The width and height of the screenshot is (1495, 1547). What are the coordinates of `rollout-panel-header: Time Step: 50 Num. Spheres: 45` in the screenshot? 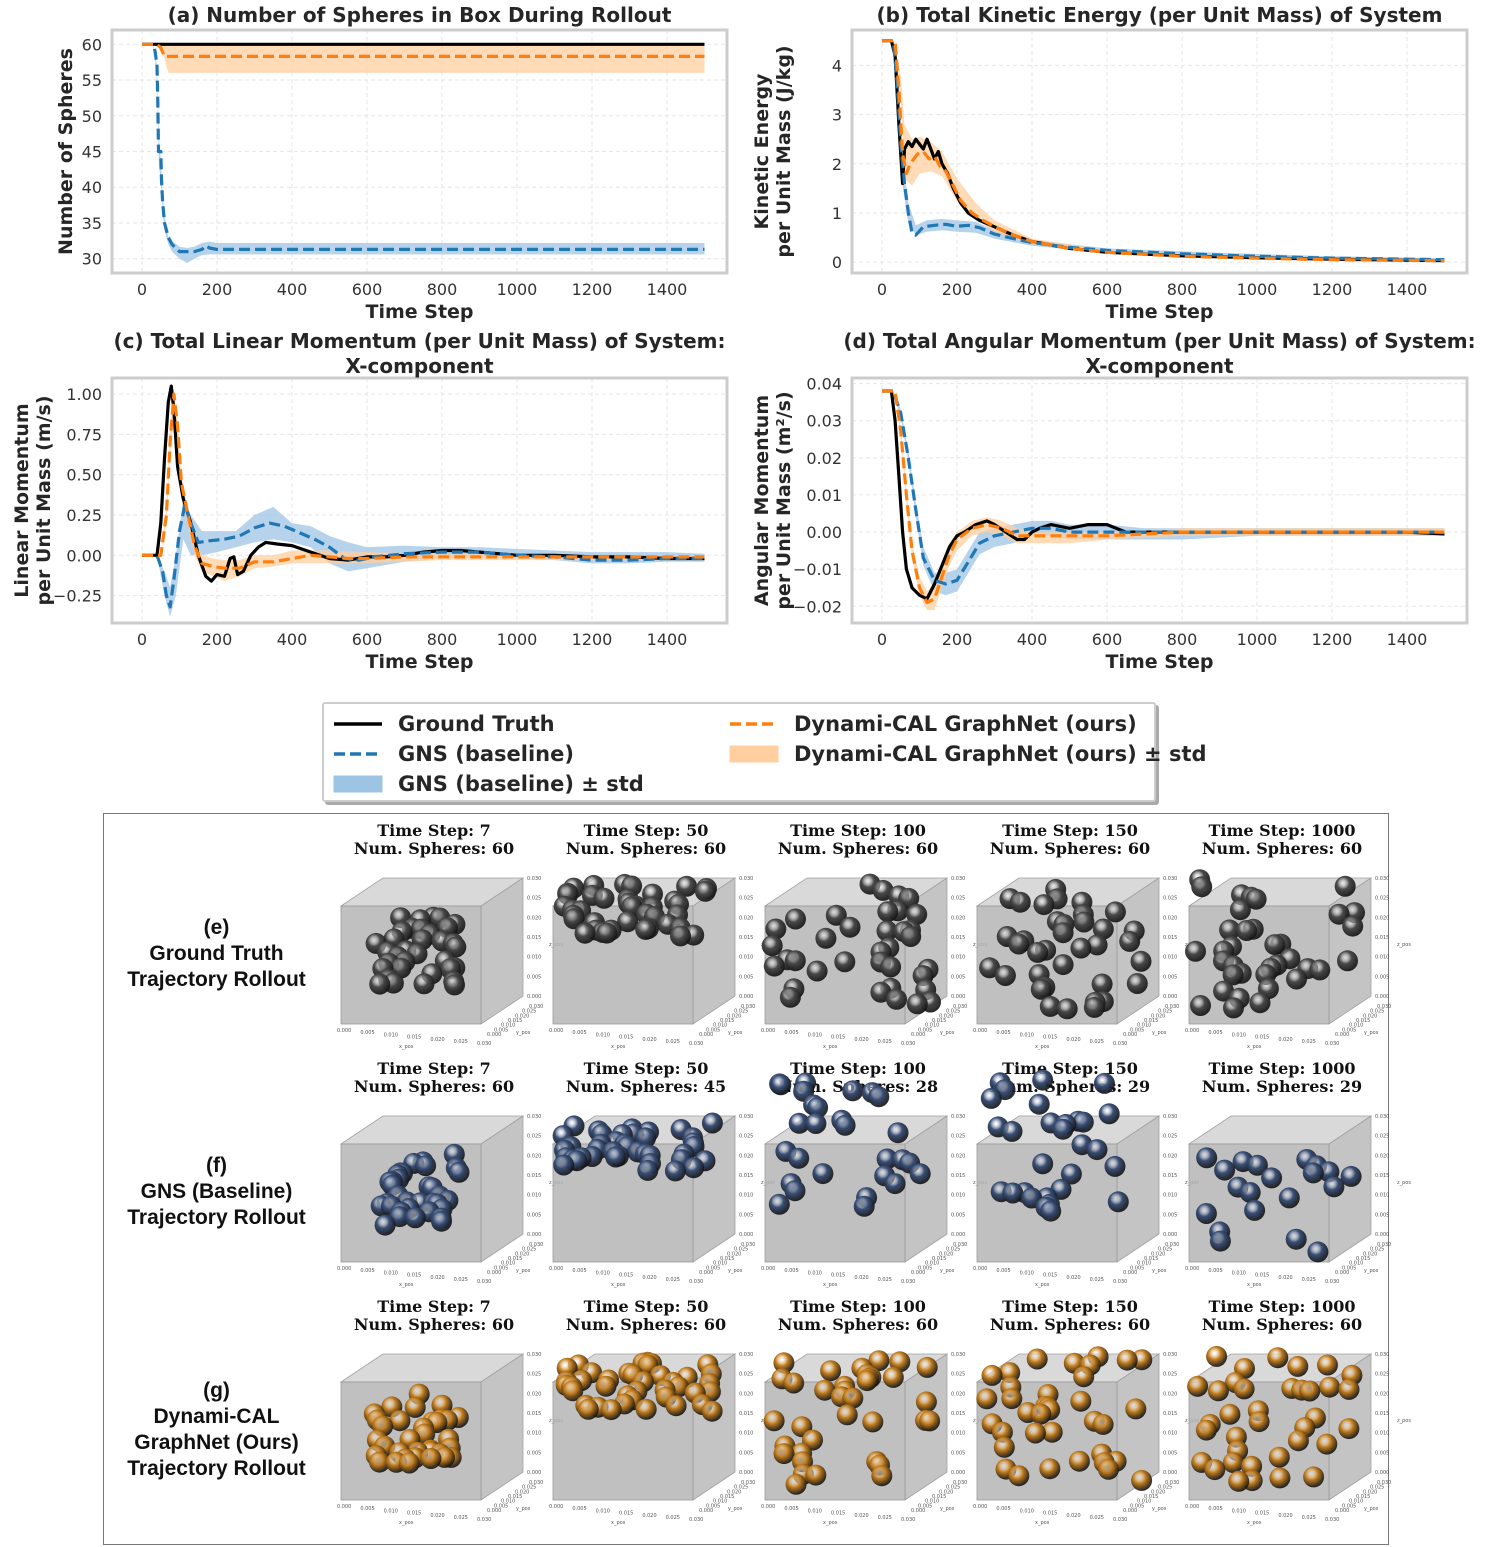 It's located at (646, 1078).